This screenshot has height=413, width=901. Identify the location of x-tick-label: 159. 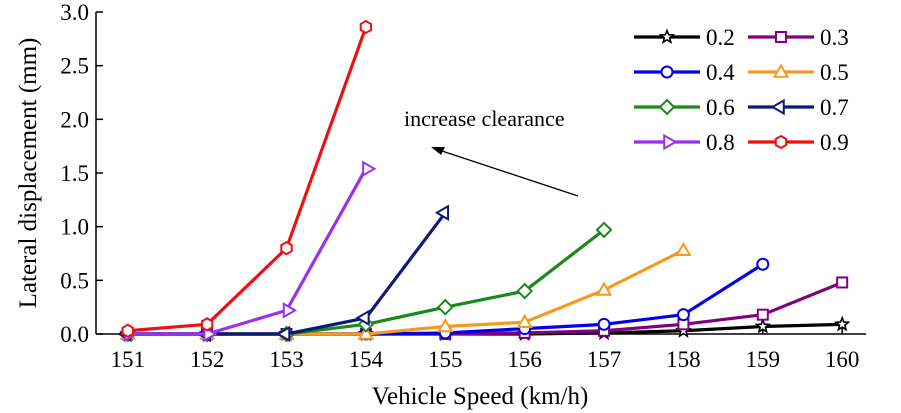
(763, 359).